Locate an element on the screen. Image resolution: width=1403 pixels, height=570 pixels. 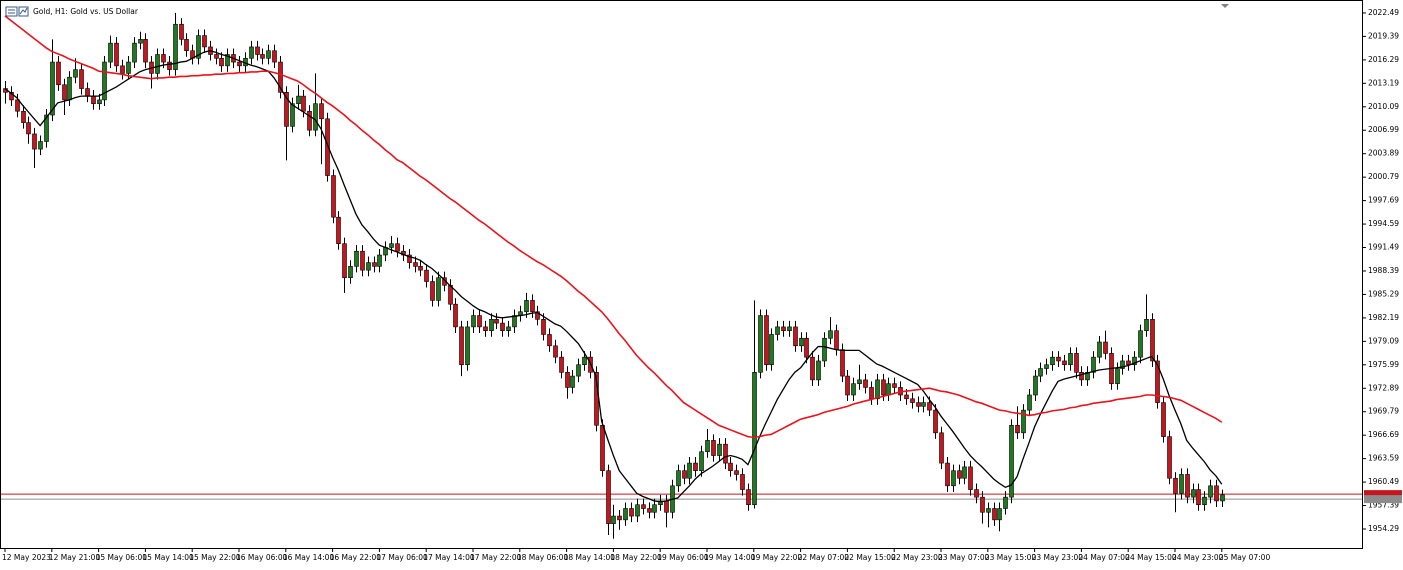
y-tick-label: 1985.29 is located at coordinates (1383, 293).